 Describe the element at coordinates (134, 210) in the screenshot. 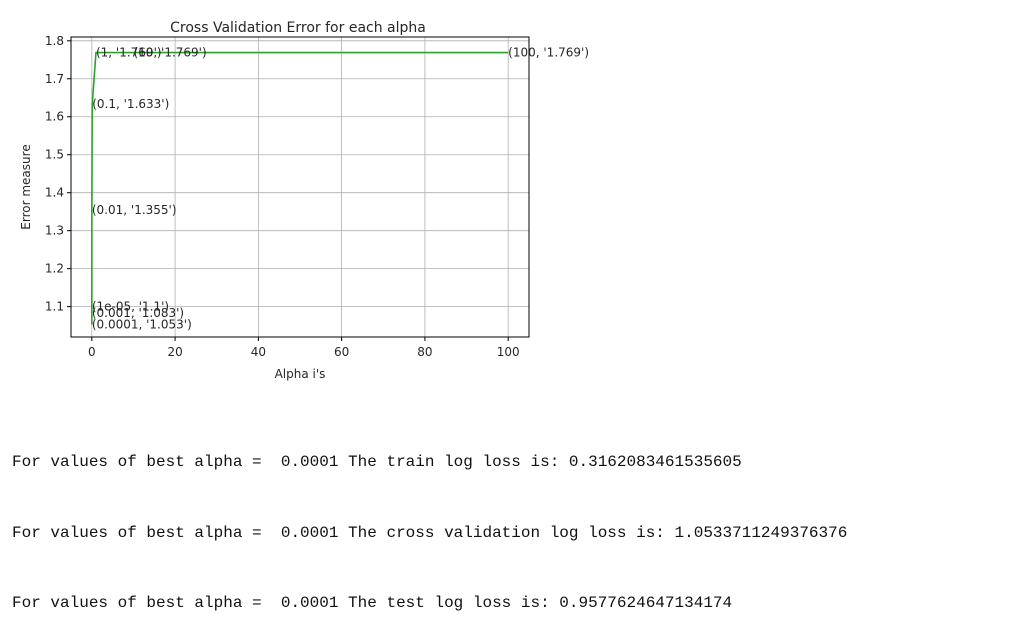

I see `point-annotation: (0.01, '1.355')` at that location.